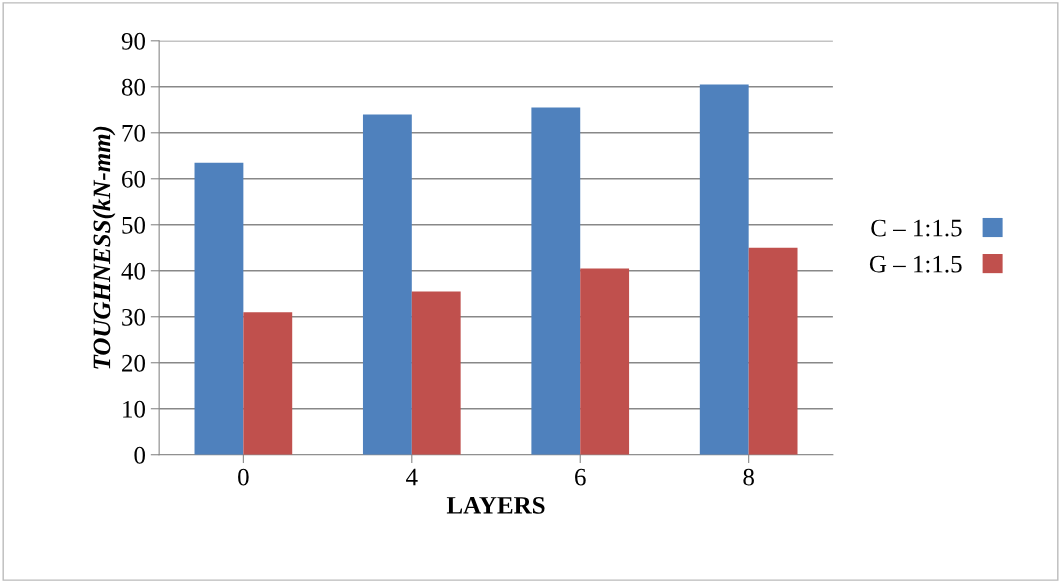 This screenshot has height=583, width=1061. Describe the element at coordinates (243, 477) in the screenshot. I see `x-tick-label: 0` at that location.